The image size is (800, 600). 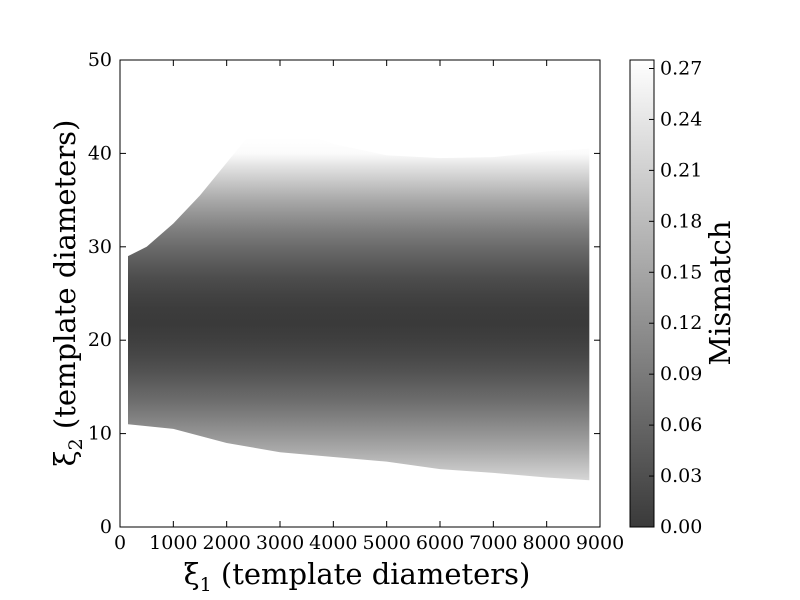 What do you see at coordinates (546, 543) in the screenshot?
I see `x-tick-label: 8000` at bounding box center [546, 543].